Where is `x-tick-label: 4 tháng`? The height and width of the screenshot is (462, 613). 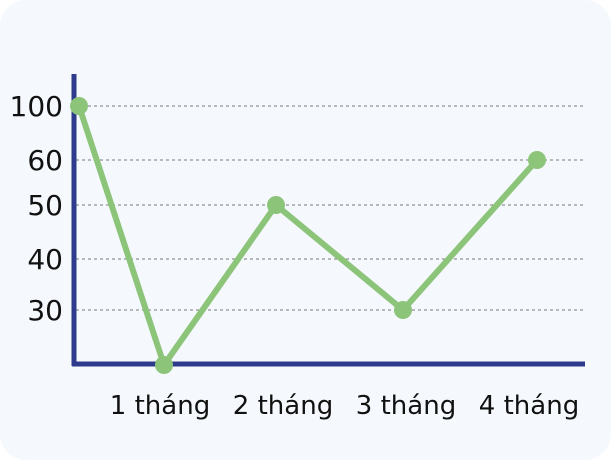 x-tick-label: 4 tháng is located at coordinates (529, 406).